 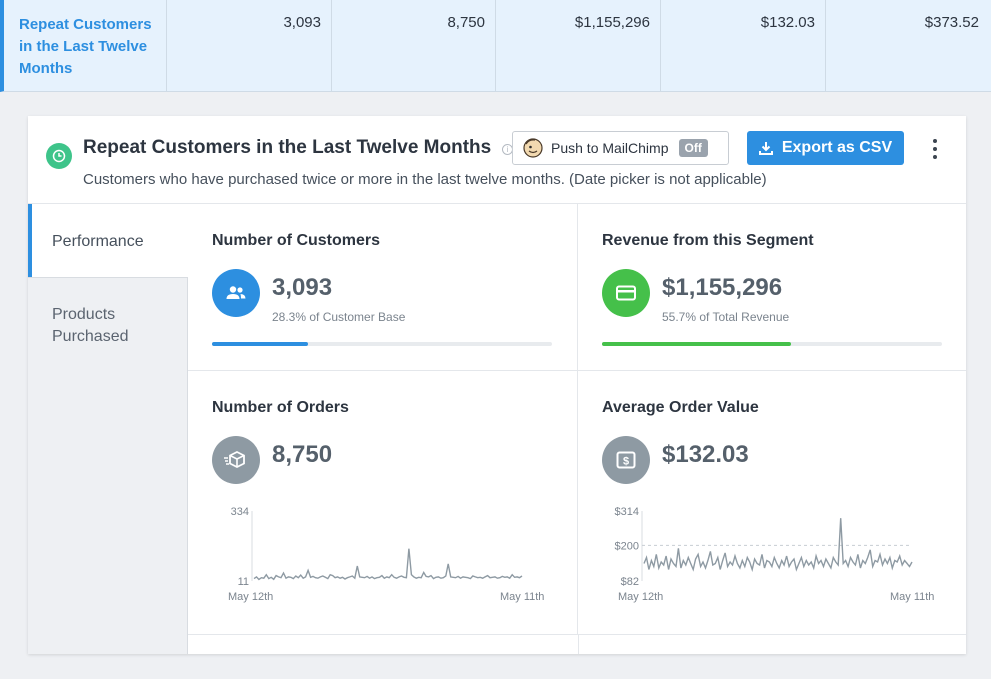 I want to click on revenue-progress-fill, so click(x=697, y=344).